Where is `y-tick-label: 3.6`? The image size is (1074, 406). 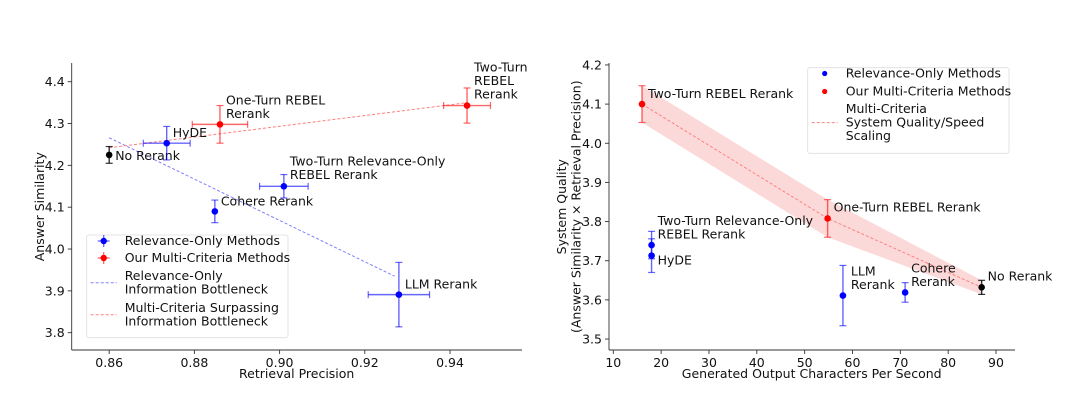
y-tick-label: 3.6 is located at coordinates (592, 299).